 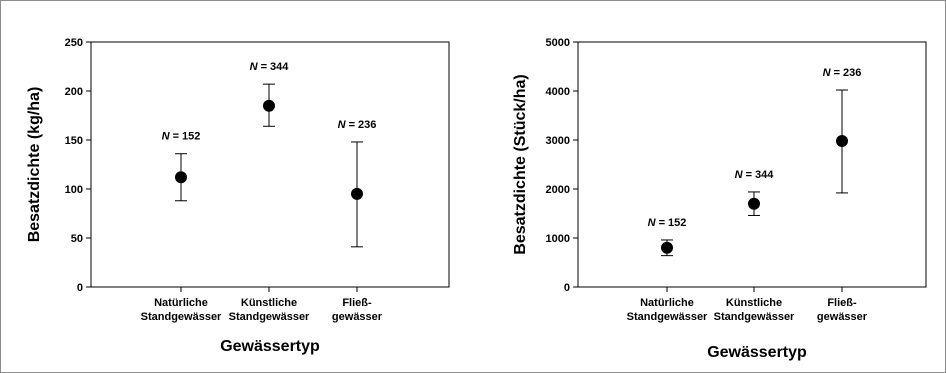 I want to click on y-tick-label: 3000, so click(x=558, y=141).